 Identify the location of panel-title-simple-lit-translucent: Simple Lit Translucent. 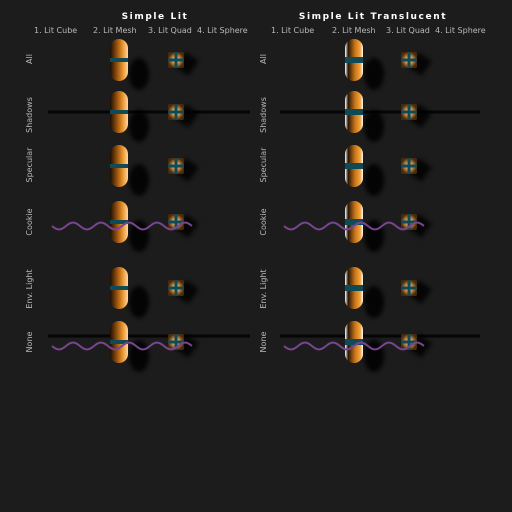
(373, 17).